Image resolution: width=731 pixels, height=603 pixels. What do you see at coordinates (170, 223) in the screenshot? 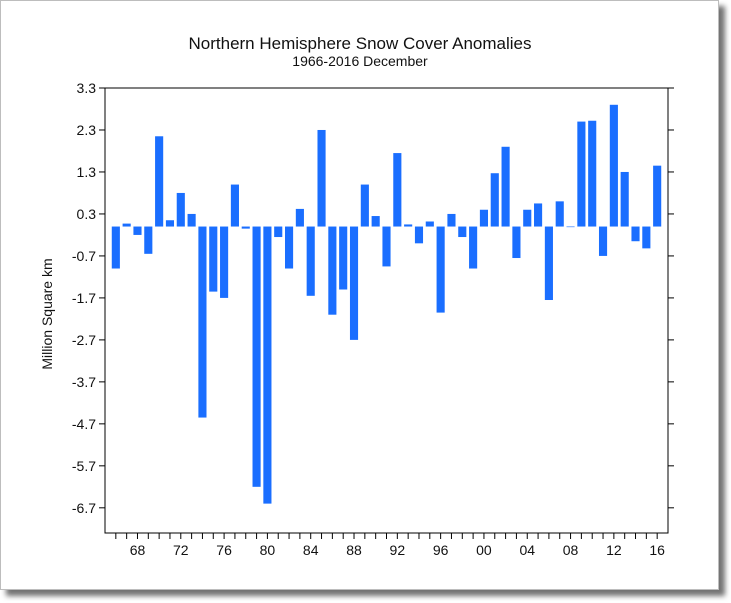
I see `bar-1971` at bounding box center [170, 223].